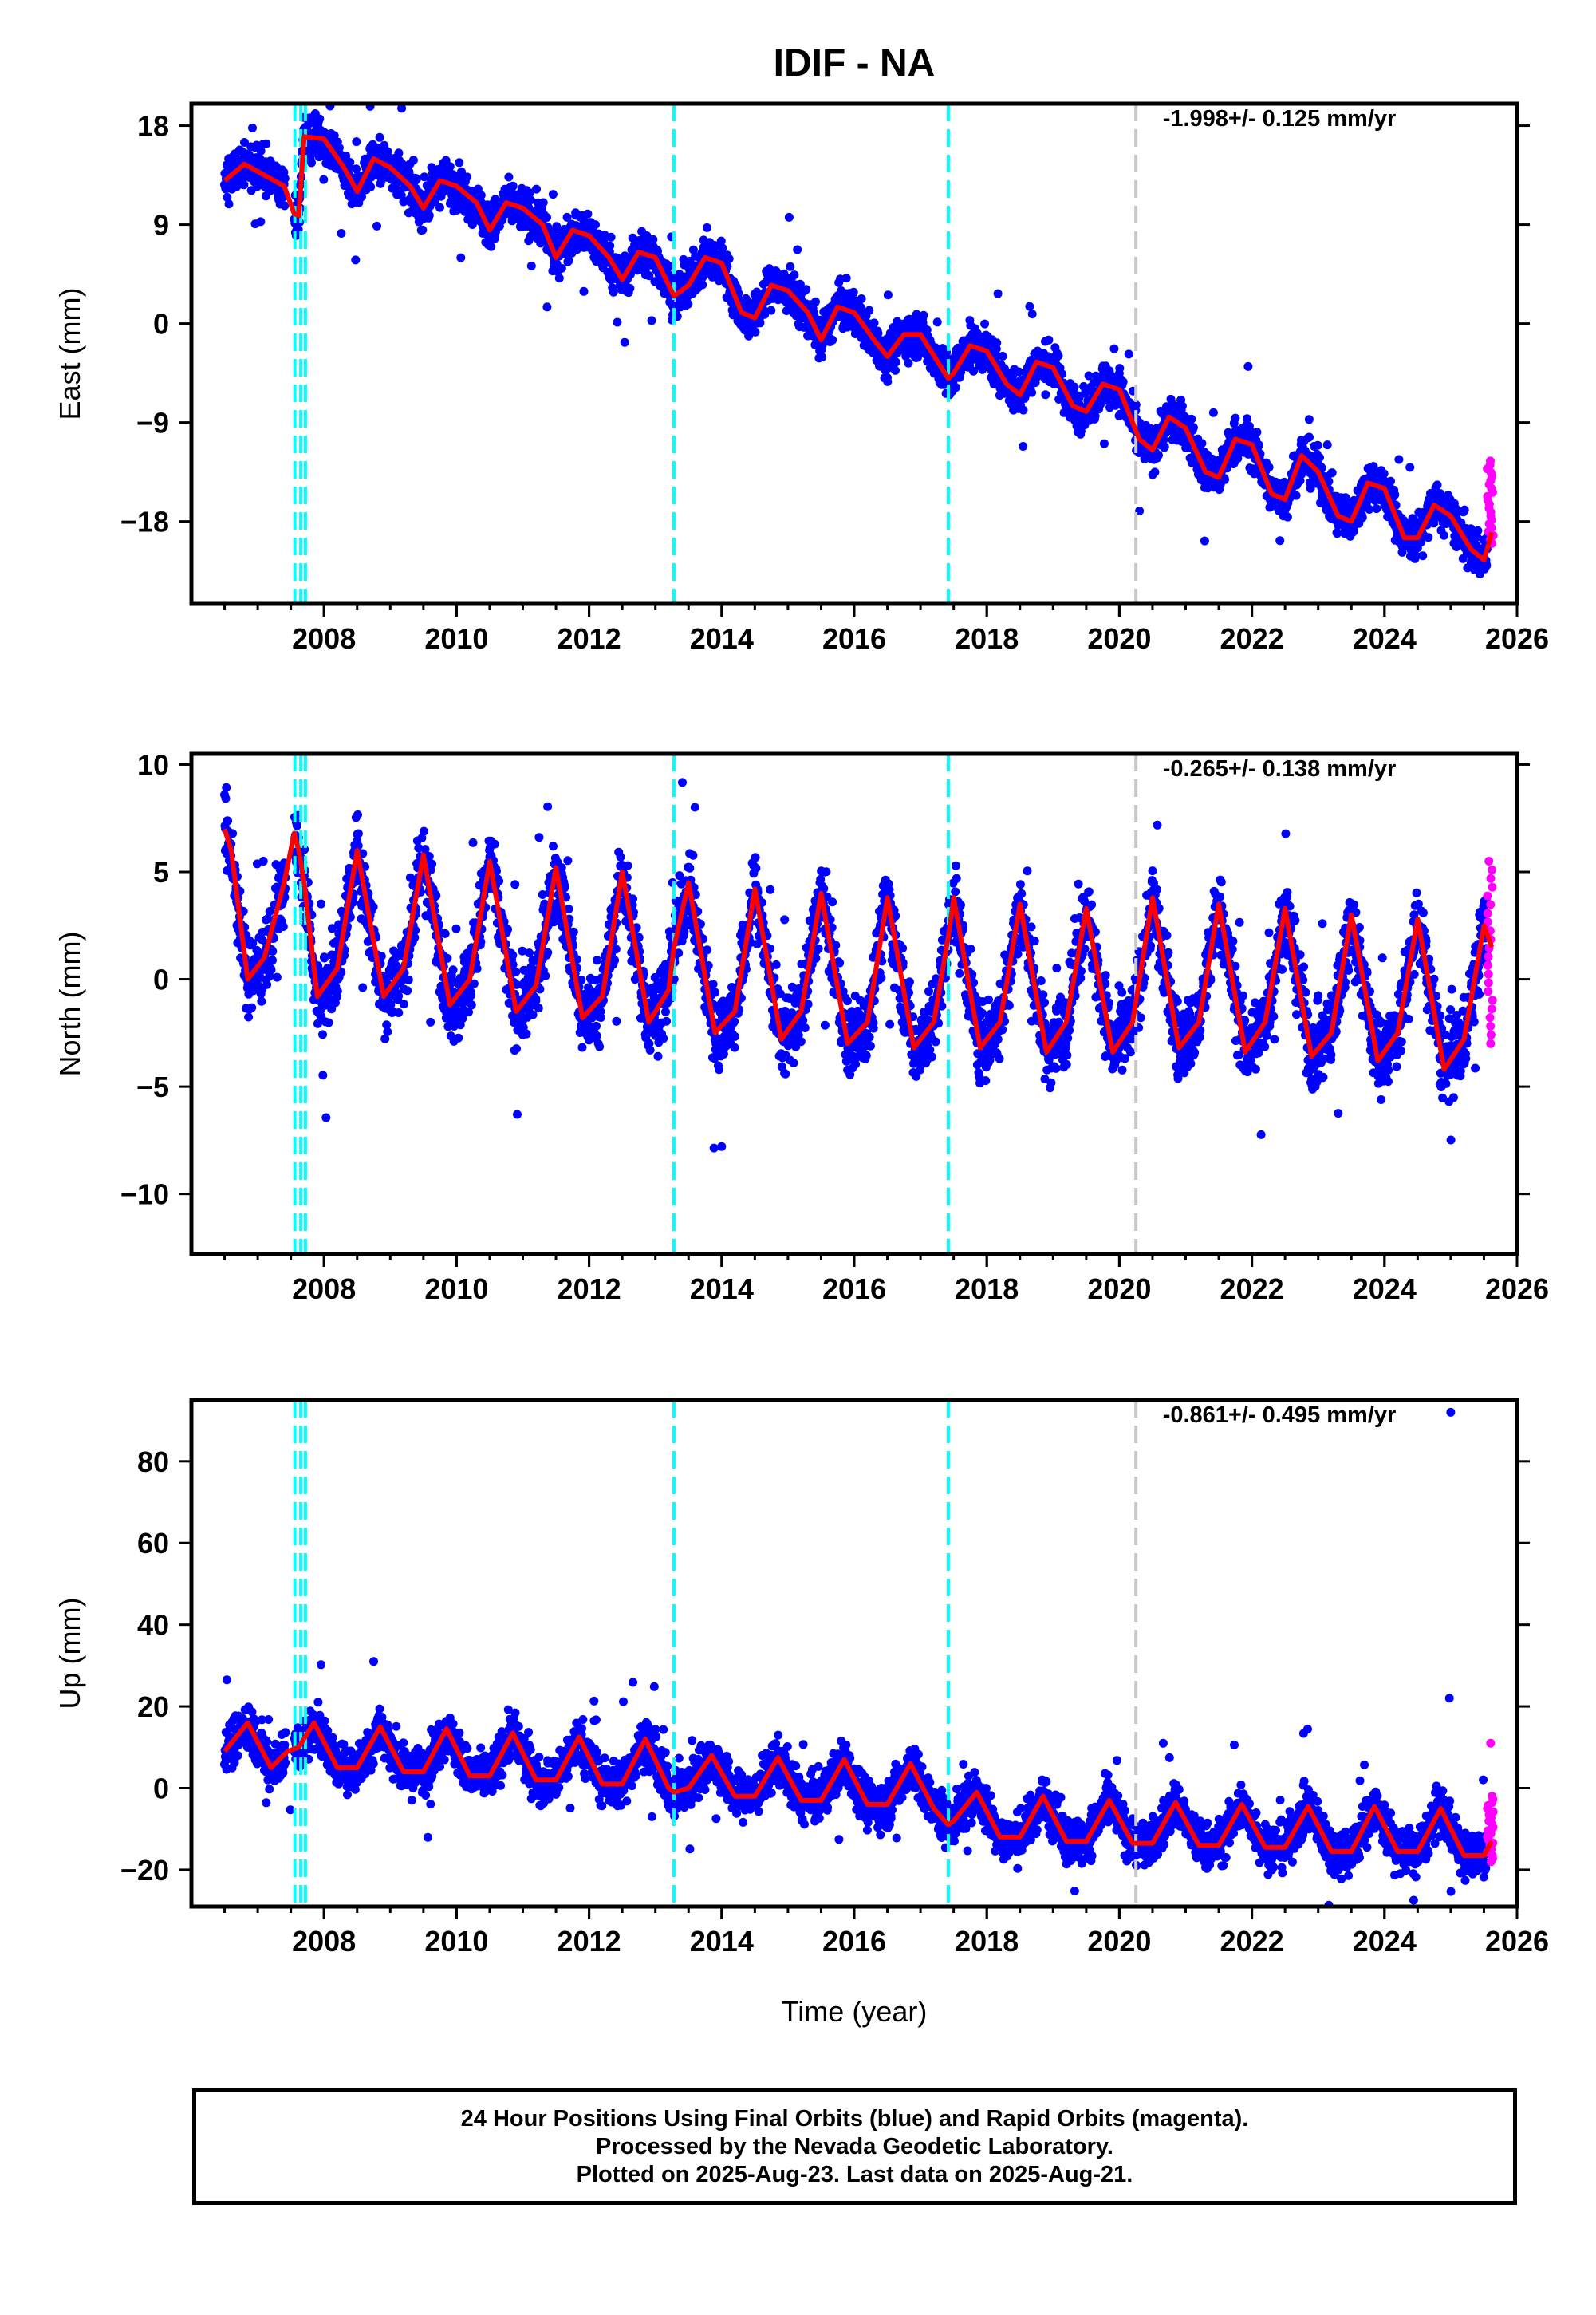 This screenshot has height=2315, width=1596. I want to click on north-rapid-points, so click(1490, 952).